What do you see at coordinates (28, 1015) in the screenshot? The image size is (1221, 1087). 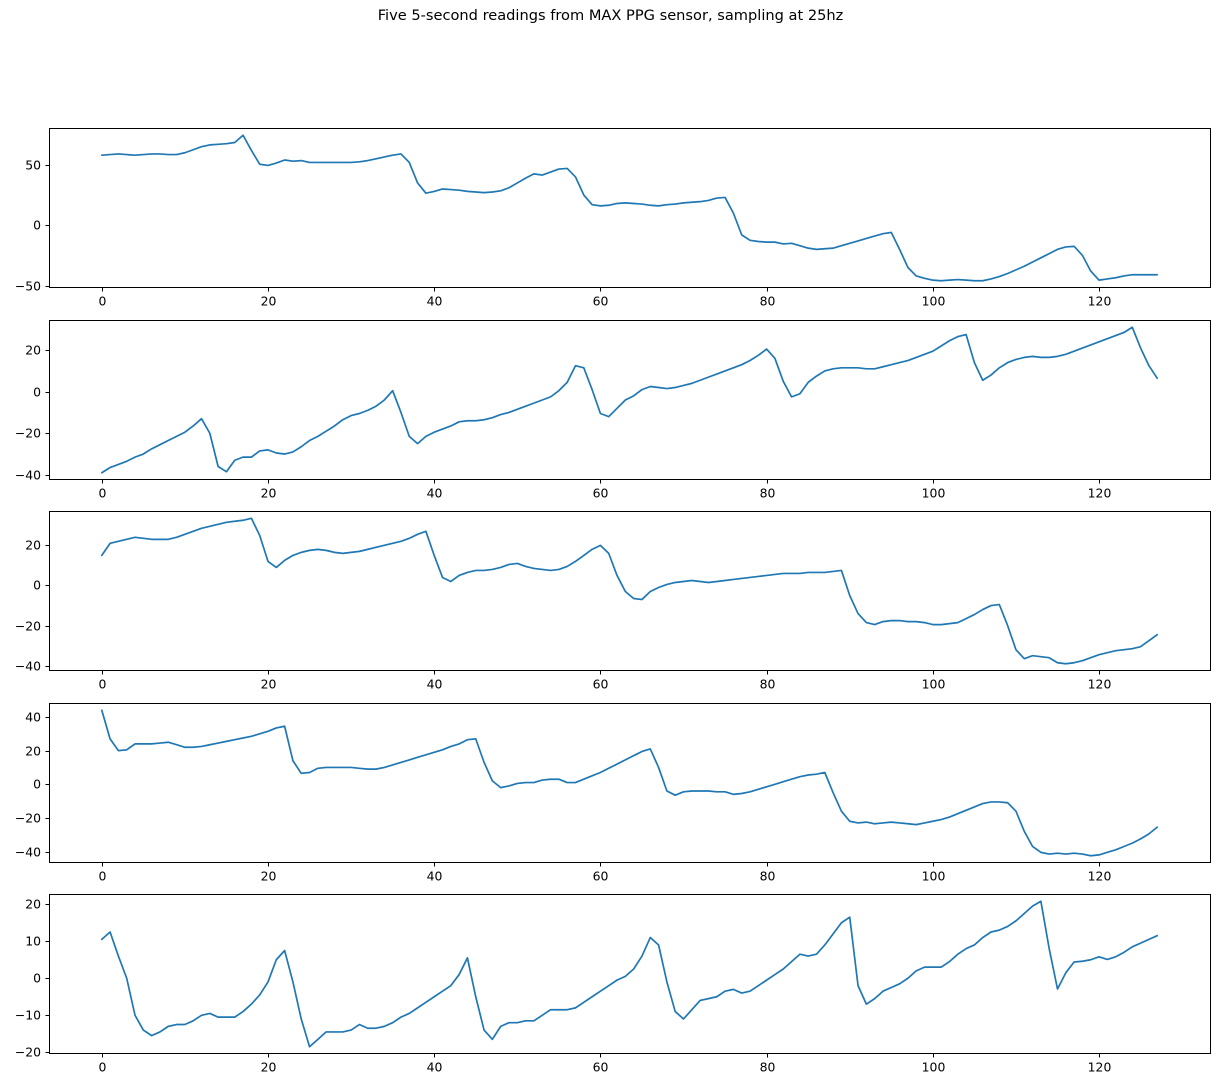 I see `y-tick-label: −10` at bounding box center [28, 1015].